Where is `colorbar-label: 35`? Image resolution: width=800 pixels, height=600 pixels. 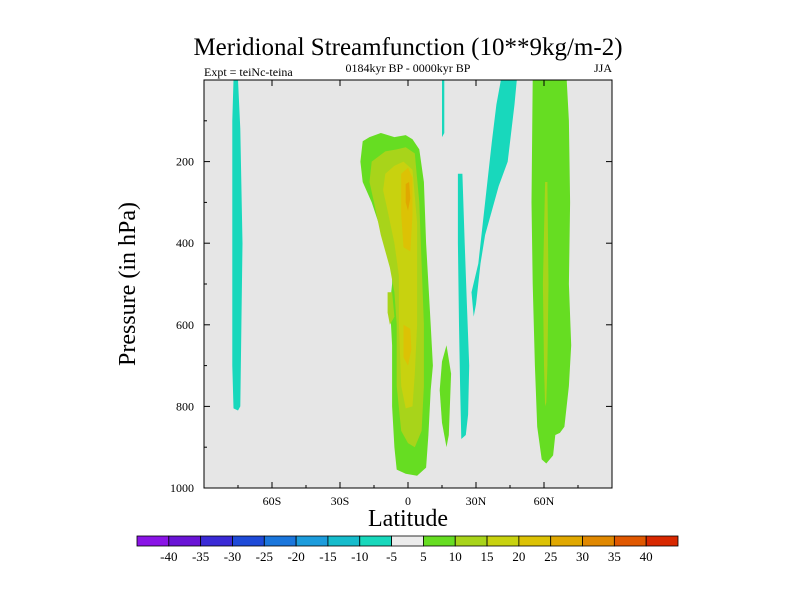 colorbar-label: 35 is located at coordinates (614, 556).